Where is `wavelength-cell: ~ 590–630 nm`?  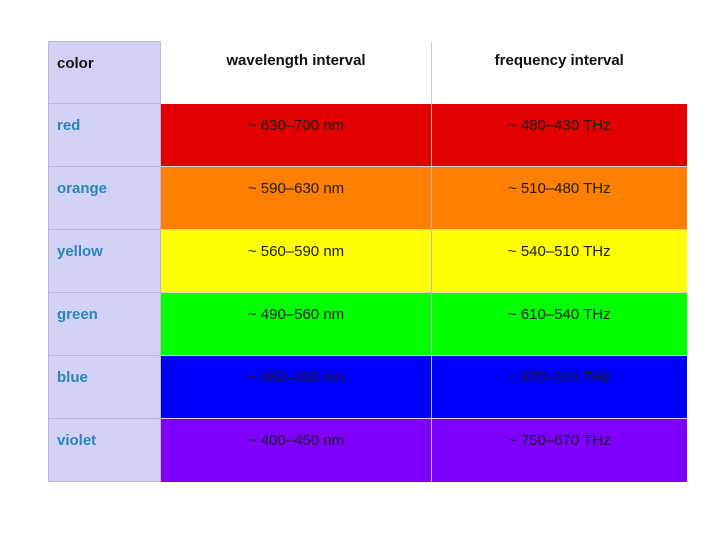
wavelength-cell: ~ 590–630 nm is located at coordinates (296, 198).